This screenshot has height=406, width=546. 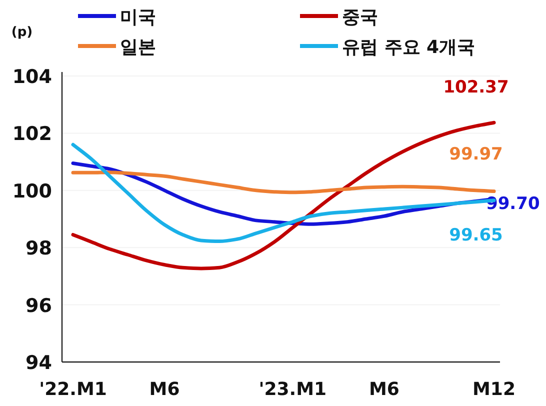 What do you see at coordinates (32, 77) in the screenshot?
I see `y-tick-label: 104` at bounding box center [32, 77].